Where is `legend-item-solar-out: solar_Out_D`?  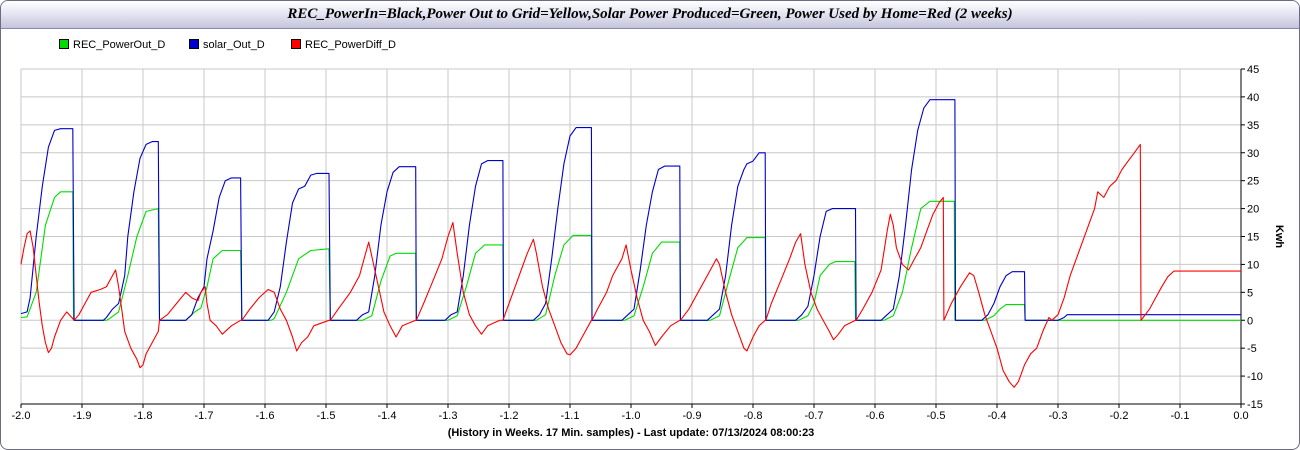
legend-item-solar-out: solar_Out_D is located at coordinates (227, 45).